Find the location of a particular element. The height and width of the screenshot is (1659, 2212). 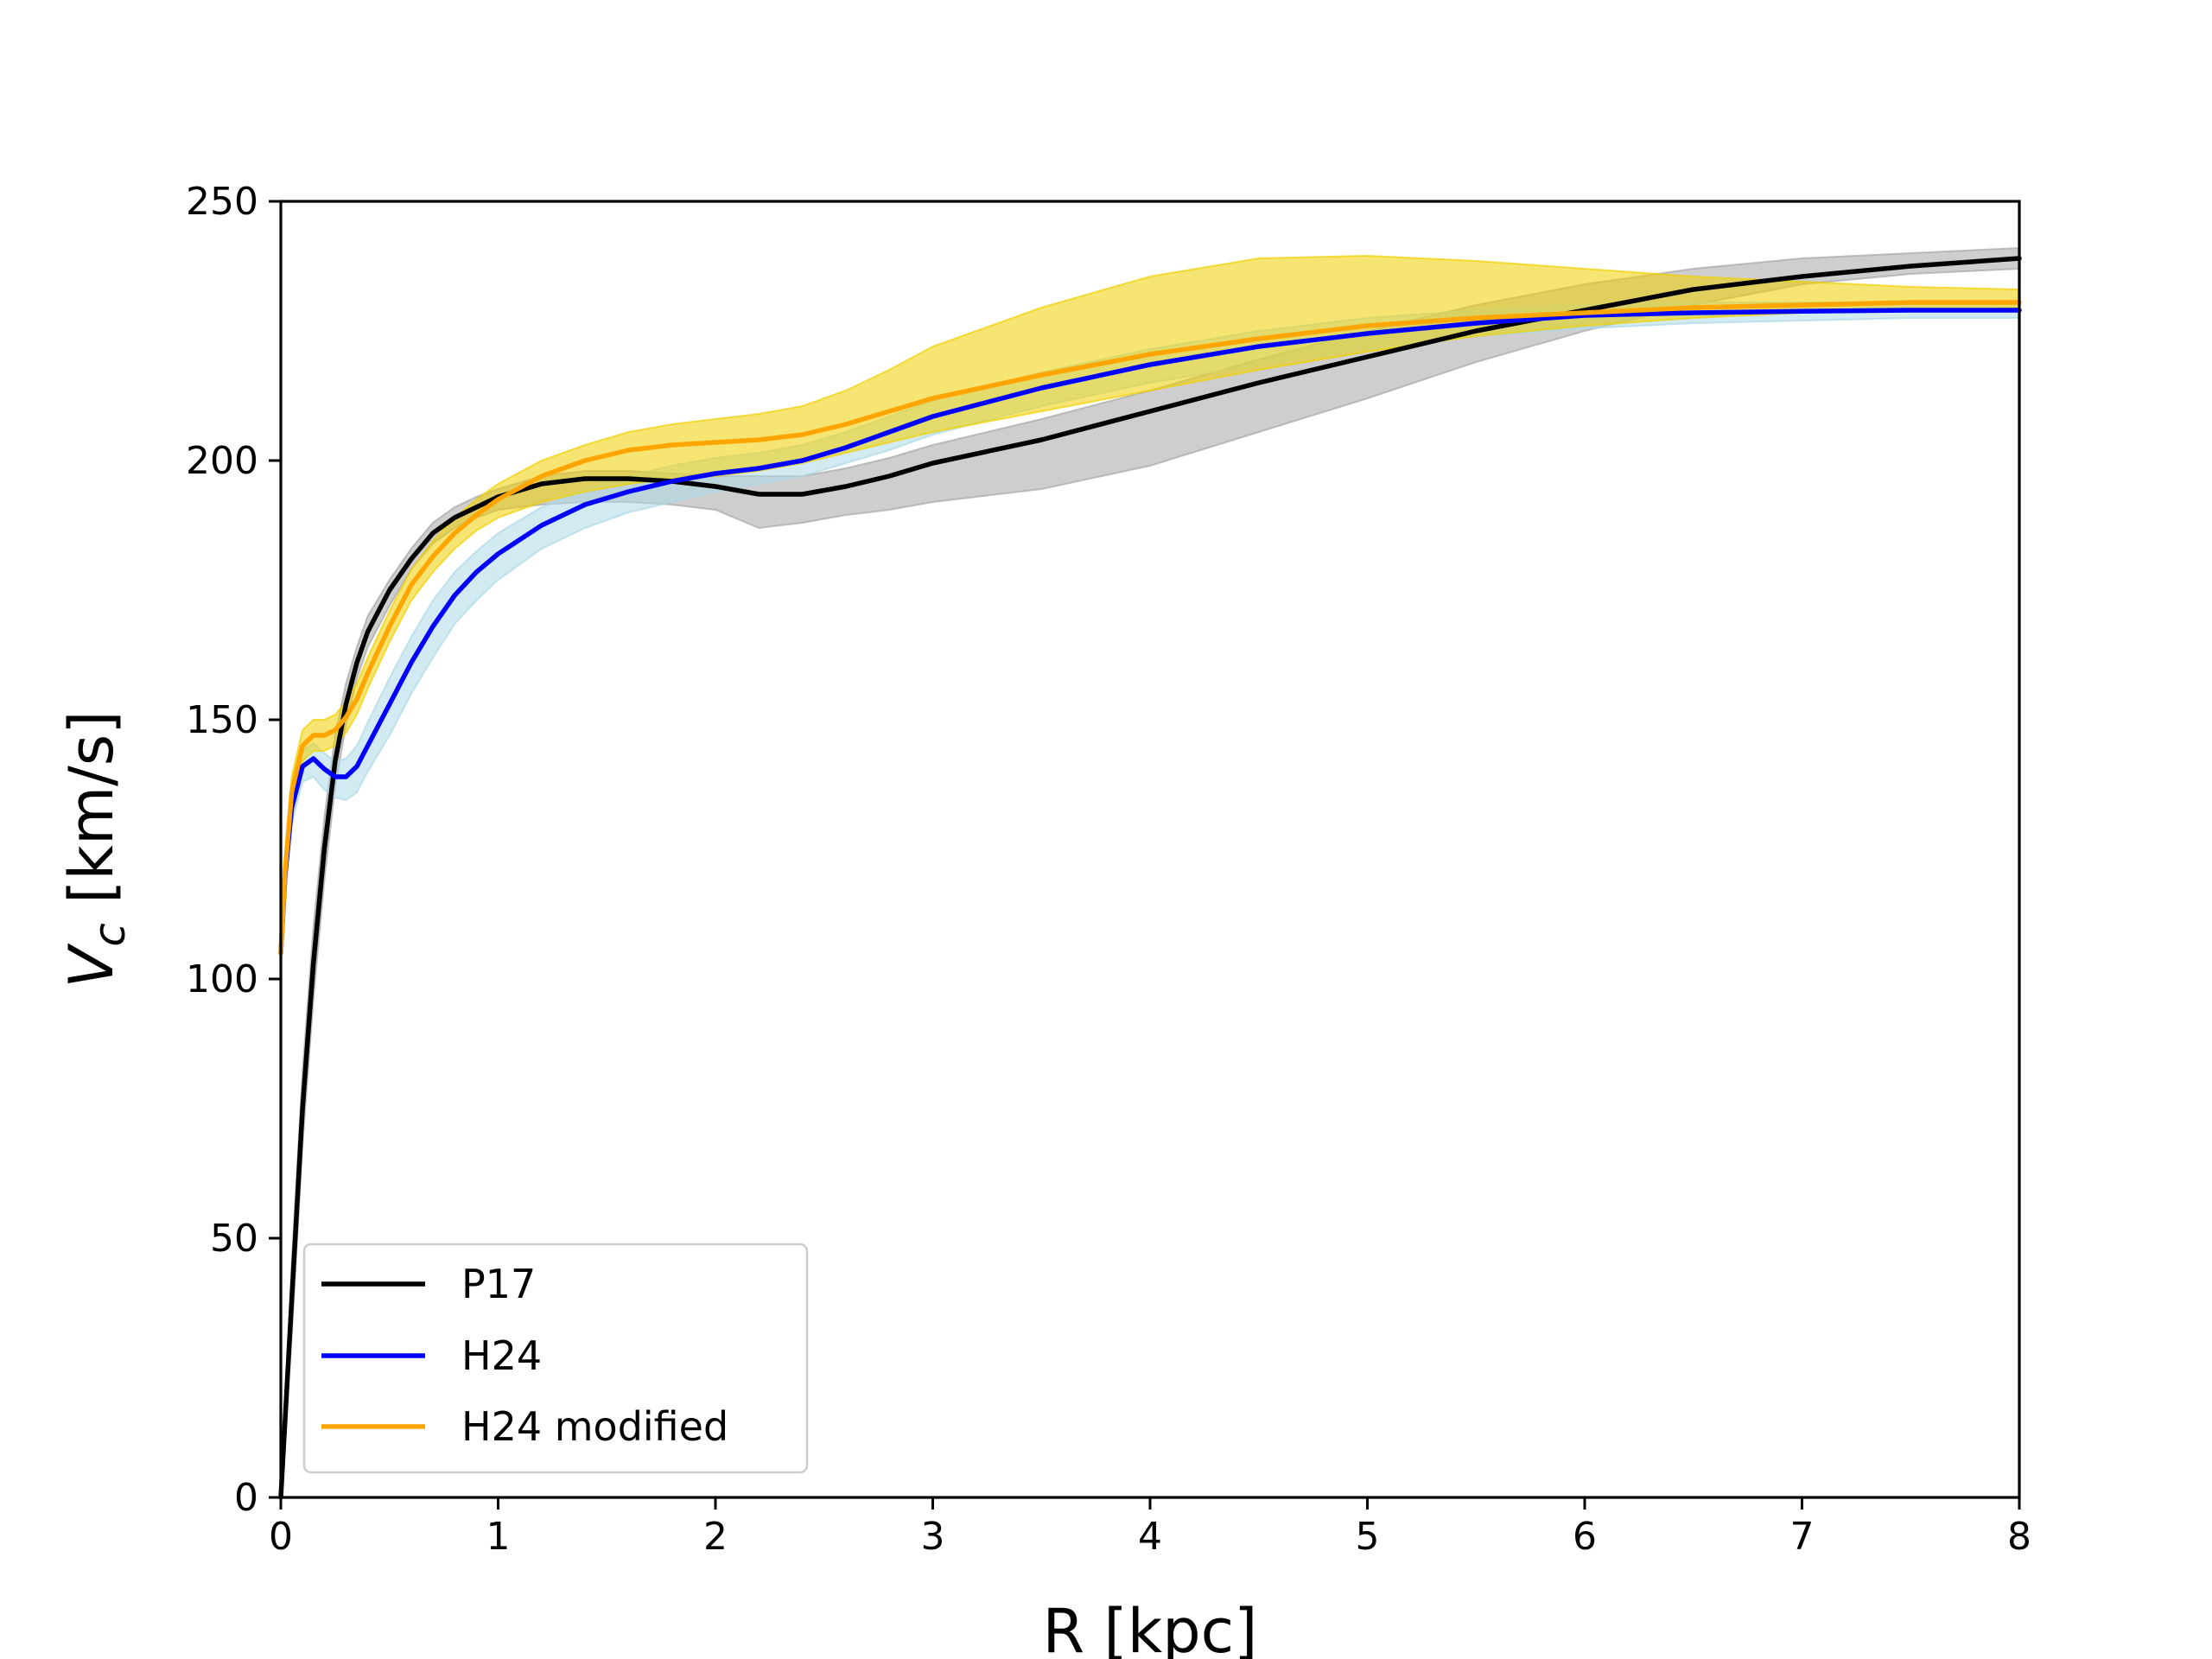

x-tick-label: 1 is located at coordinates (498, 1537).